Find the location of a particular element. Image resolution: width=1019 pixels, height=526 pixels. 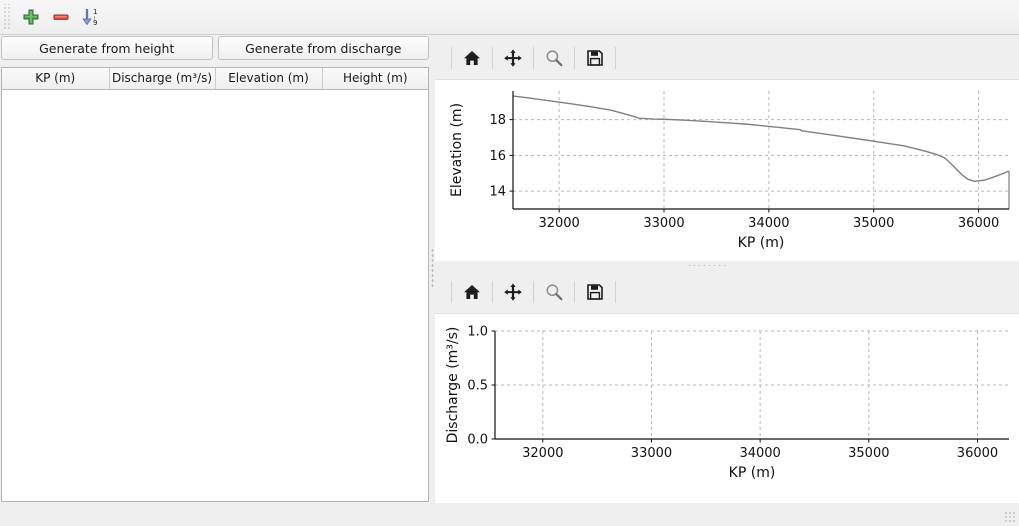

main-toolbar: 1 9 is located at coordinates (509, 17).